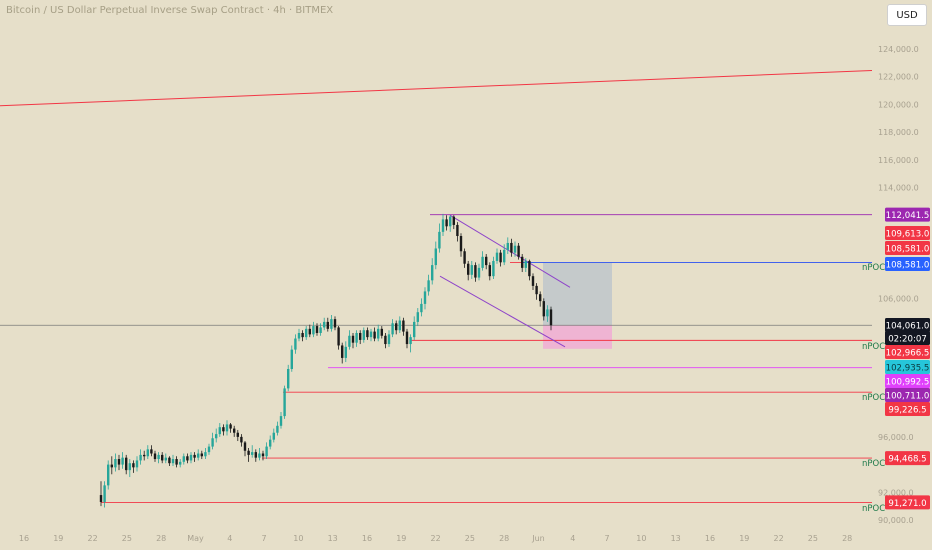 The height and width of the screenshot is (550, 932). I want to click on price-label-box, so click(907, 502).